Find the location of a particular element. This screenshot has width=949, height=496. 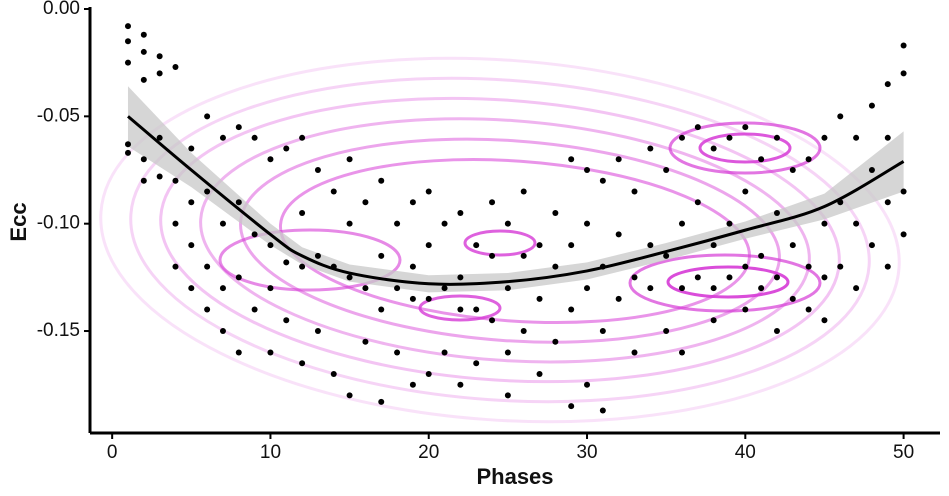

x-tick-label: 40 is located at coordinates (745, 452).